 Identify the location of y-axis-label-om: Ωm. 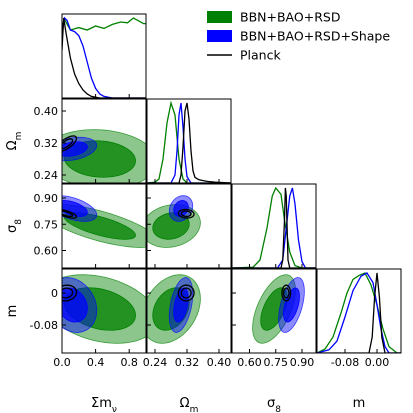
(14, 141).